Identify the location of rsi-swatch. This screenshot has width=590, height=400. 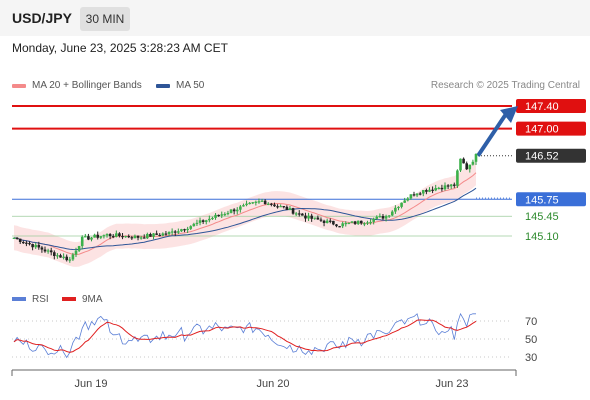
(19, 299).